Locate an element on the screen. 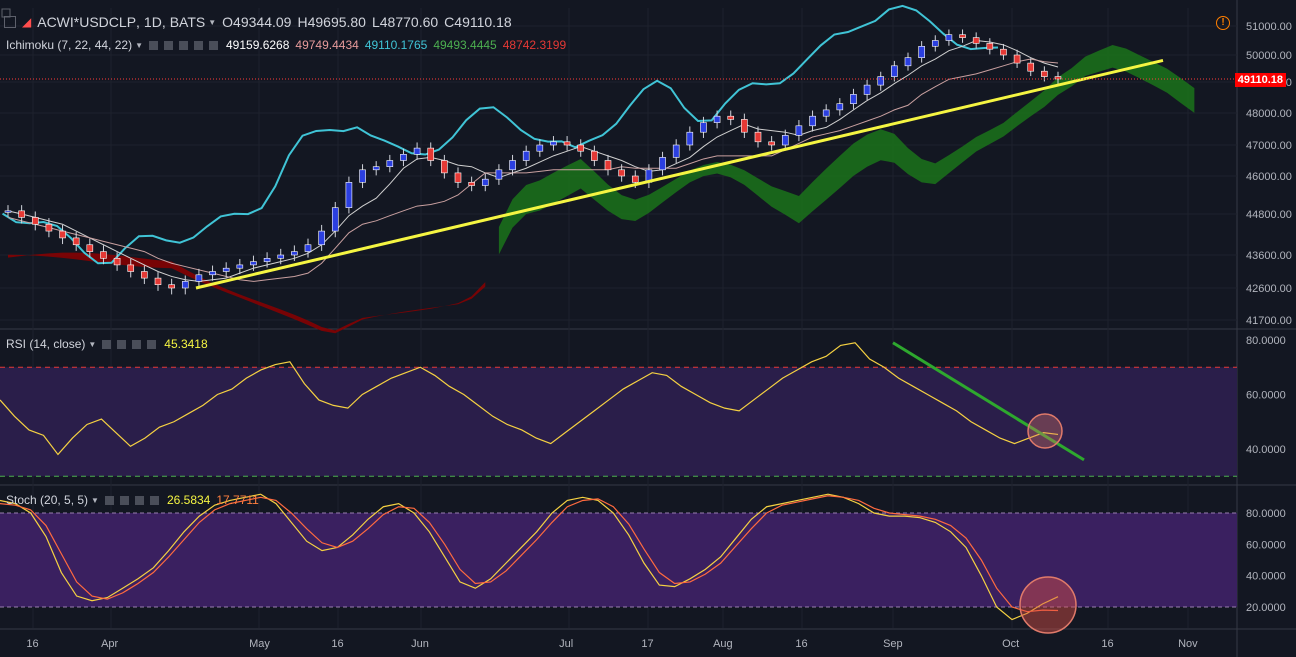  stoch-legend: Stoch (20, 5, 5) ▼ 26.5834 17.7711 is located at coordinates (135, 500).